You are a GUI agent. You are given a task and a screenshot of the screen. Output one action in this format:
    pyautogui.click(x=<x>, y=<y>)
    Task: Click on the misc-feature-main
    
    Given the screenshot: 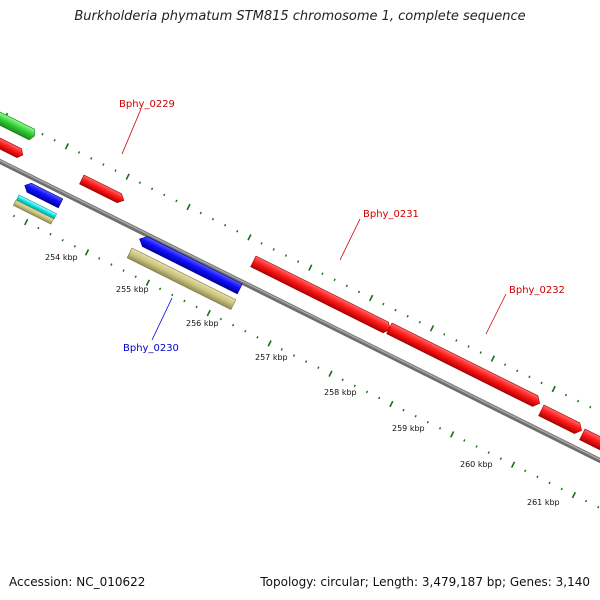 What is the action you would take?
    pyautogui.click(x=181, y=279)
    